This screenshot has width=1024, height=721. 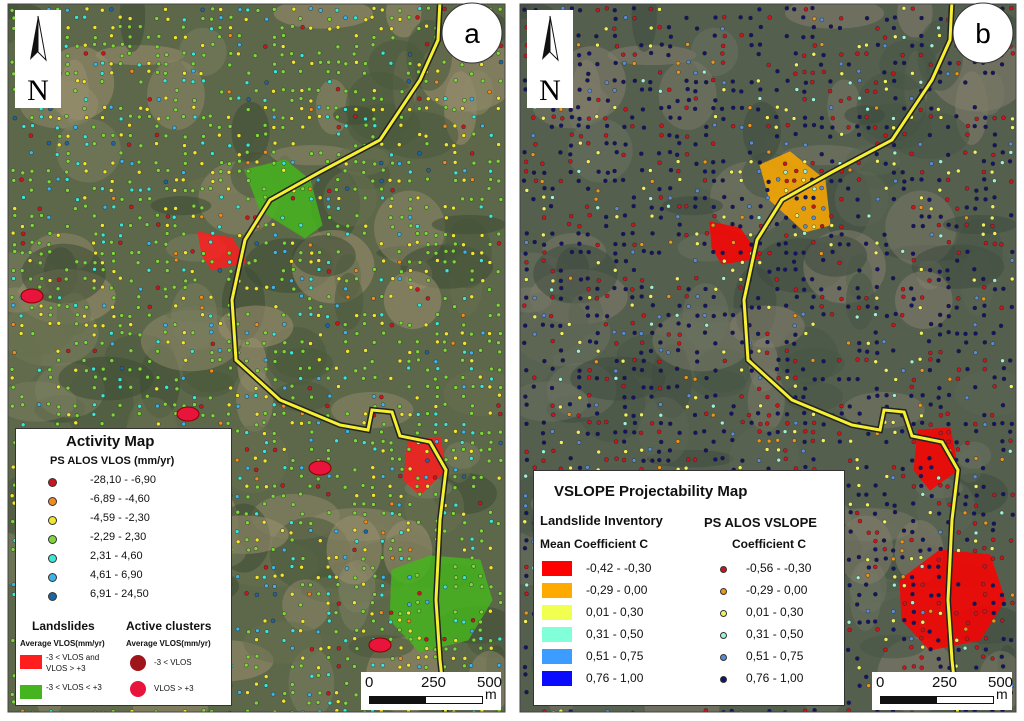 I want to click on terrain-patch, so click(x=985, y=393).